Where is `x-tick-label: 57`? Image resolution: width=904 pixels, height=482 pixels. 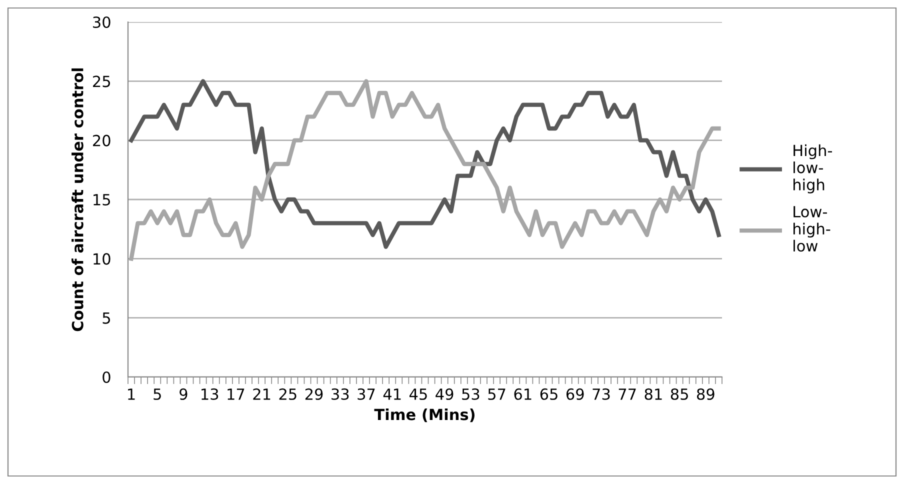 x-tick-label: 57 is located at coordinates (497, 394).